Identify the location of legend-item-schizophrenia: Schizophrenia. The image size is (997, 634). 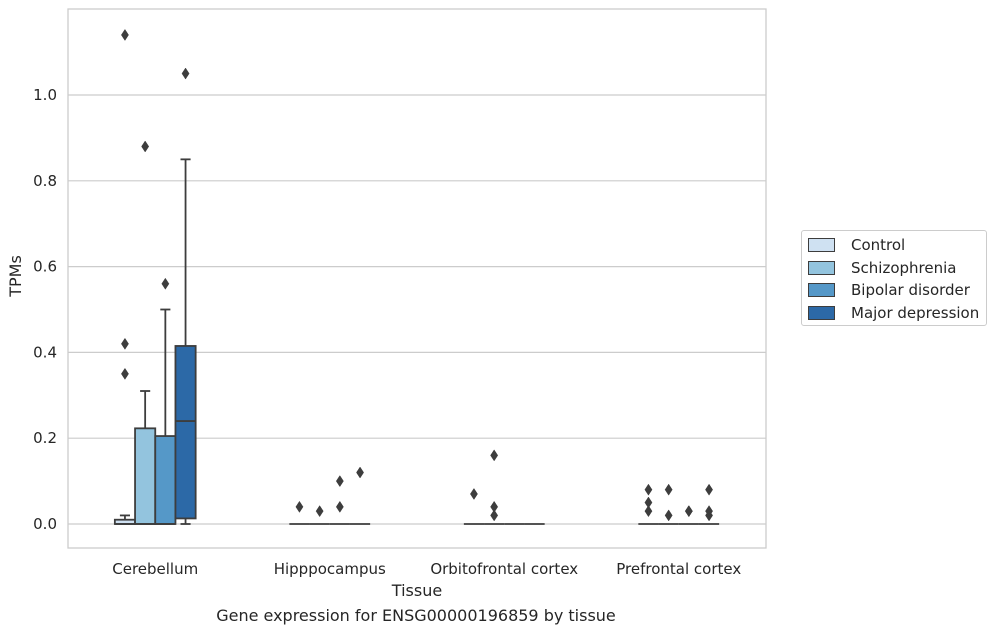
(897, 268).